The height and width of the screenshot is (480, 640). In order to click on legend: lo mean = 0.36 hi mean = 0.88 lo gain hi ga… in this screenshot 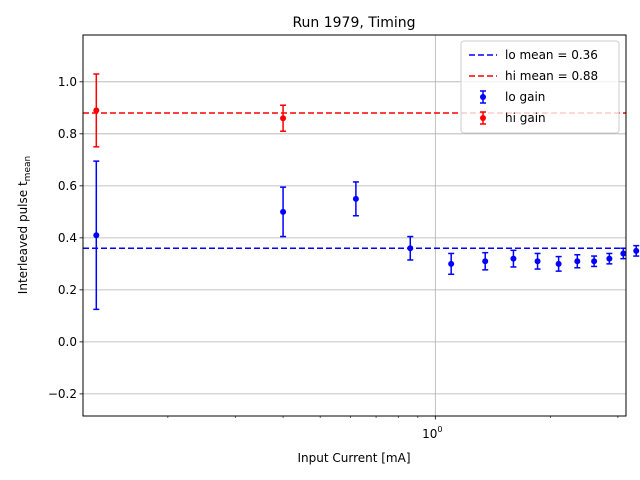, I will do `click(540, 87)`.